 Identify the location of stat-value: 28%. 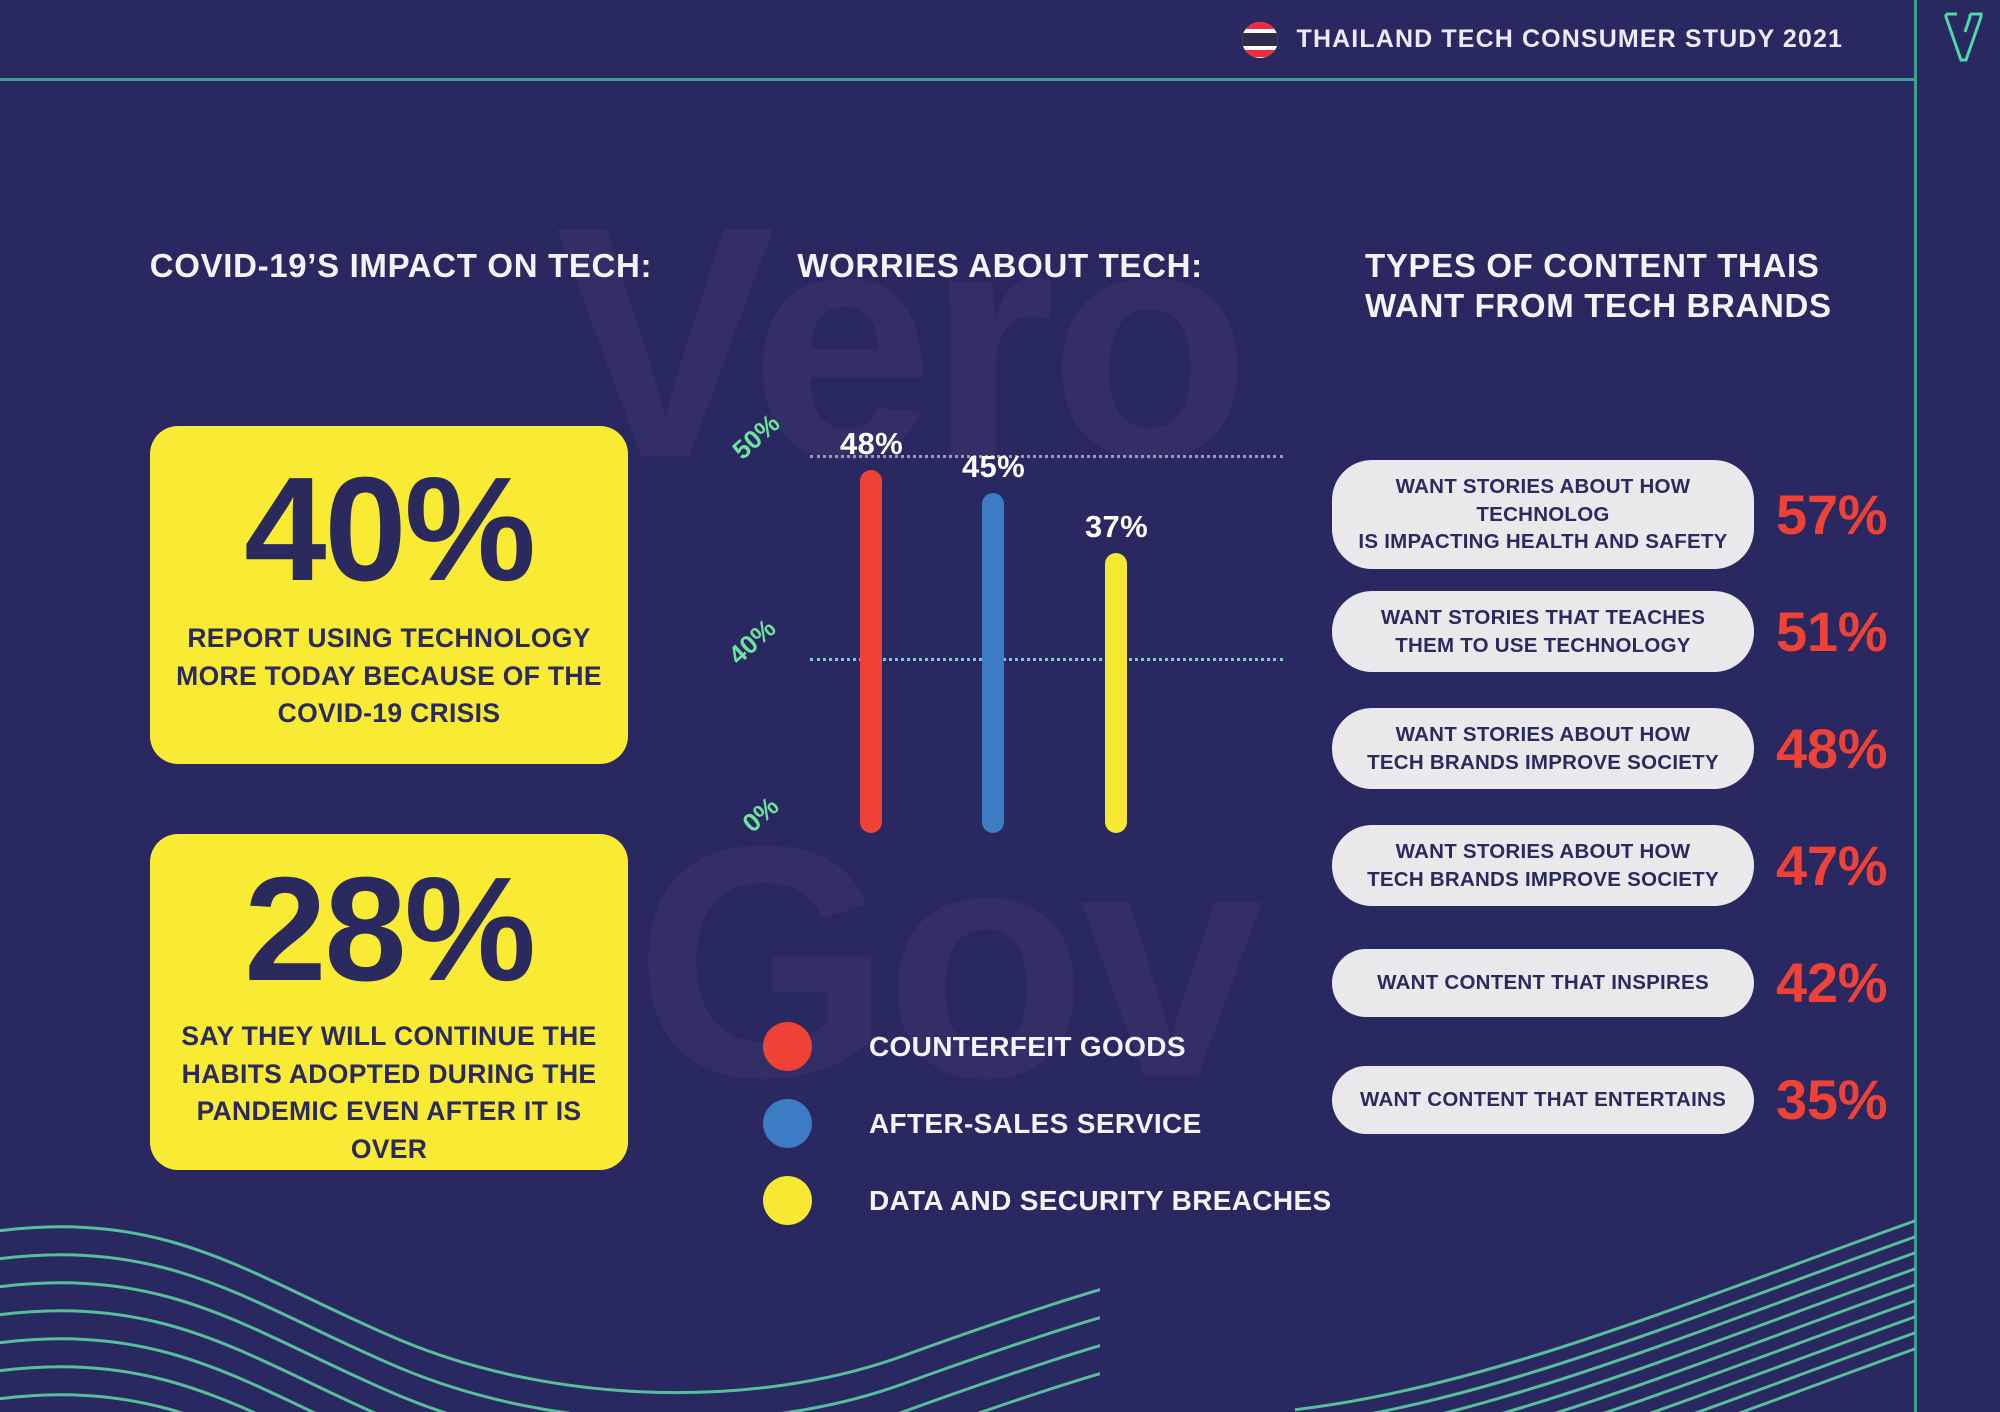
(390, 929).